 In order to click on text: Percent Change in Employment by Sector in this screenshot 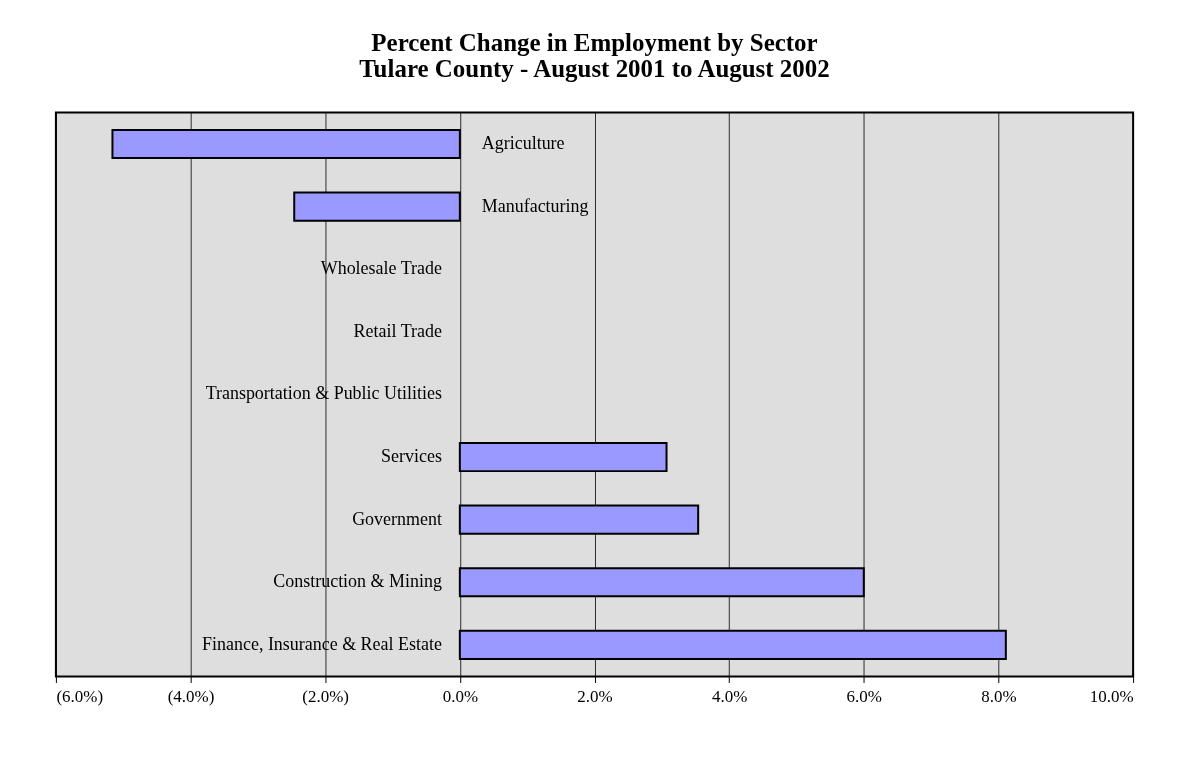, I will do `click(594, 42)`.